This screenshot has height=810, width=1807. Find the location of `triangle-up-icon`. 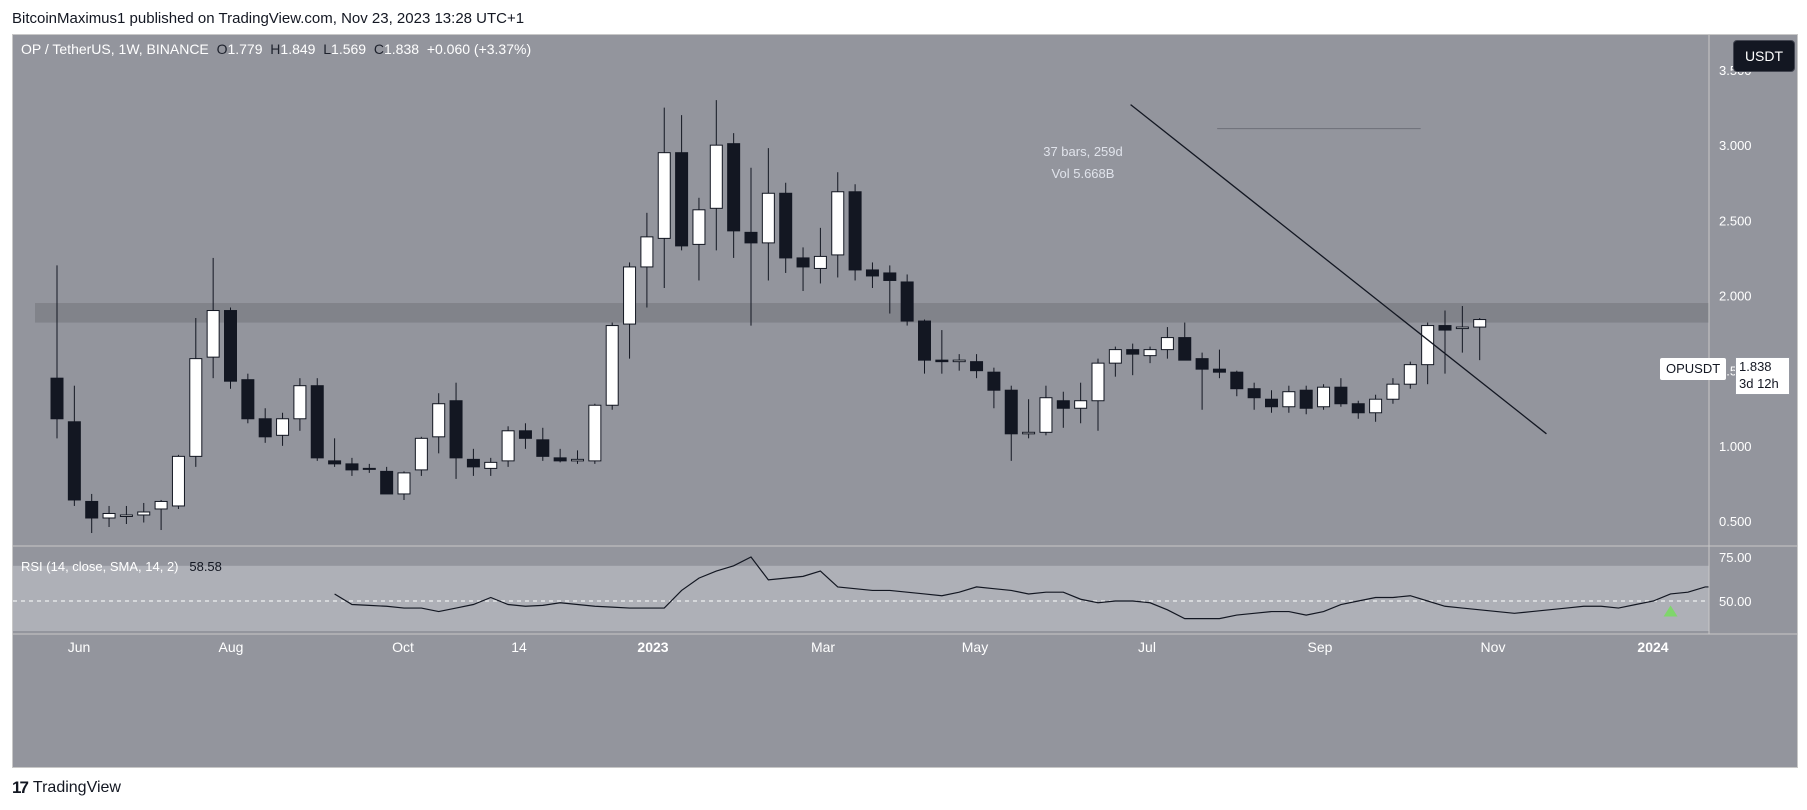

triangle-up-icon is located at coordinates (1670, 611).